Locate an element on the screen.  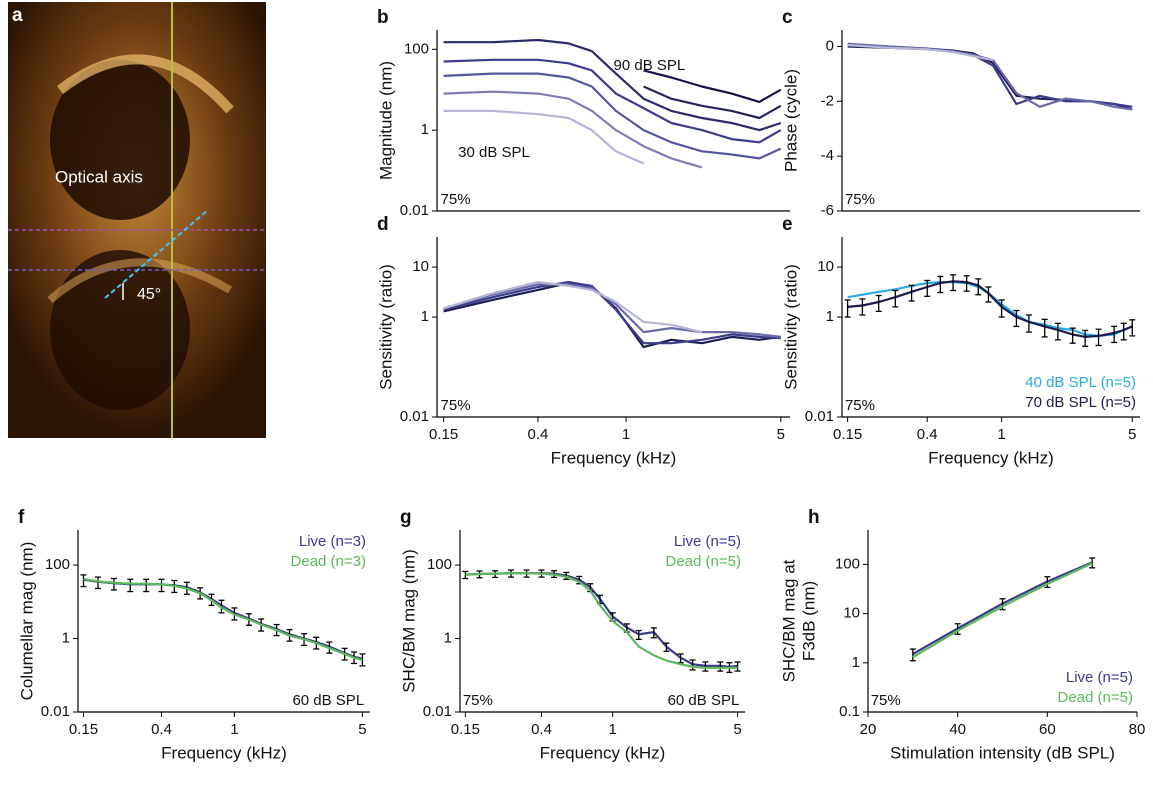
x-tick-label: 1 is located at coordinates (612, 729).